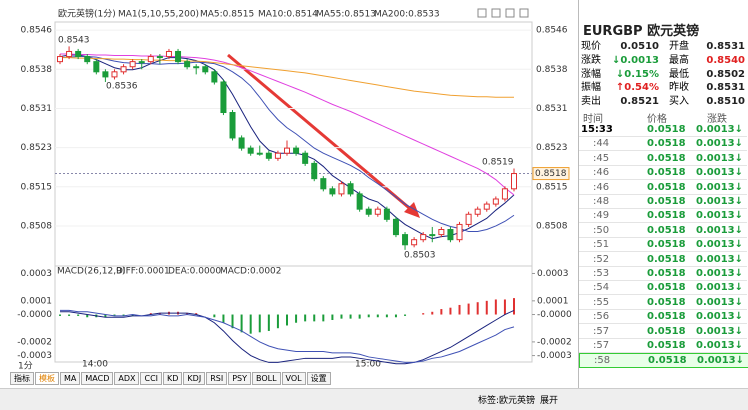 The image size is (748, 410). Describe the element at coordinates (70, 378) in the screenshot. I see `tab: MA` at that location.